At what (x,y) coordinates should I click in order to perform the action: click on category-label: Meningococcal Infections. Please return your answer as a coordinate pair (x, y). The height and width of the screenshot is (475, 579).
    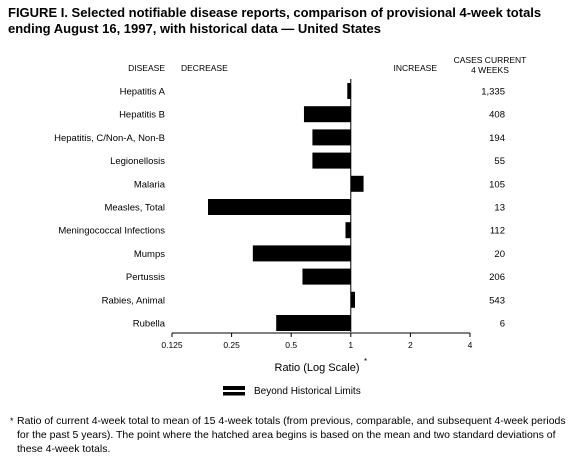
    Looking at the image, I should click on (111, 231).